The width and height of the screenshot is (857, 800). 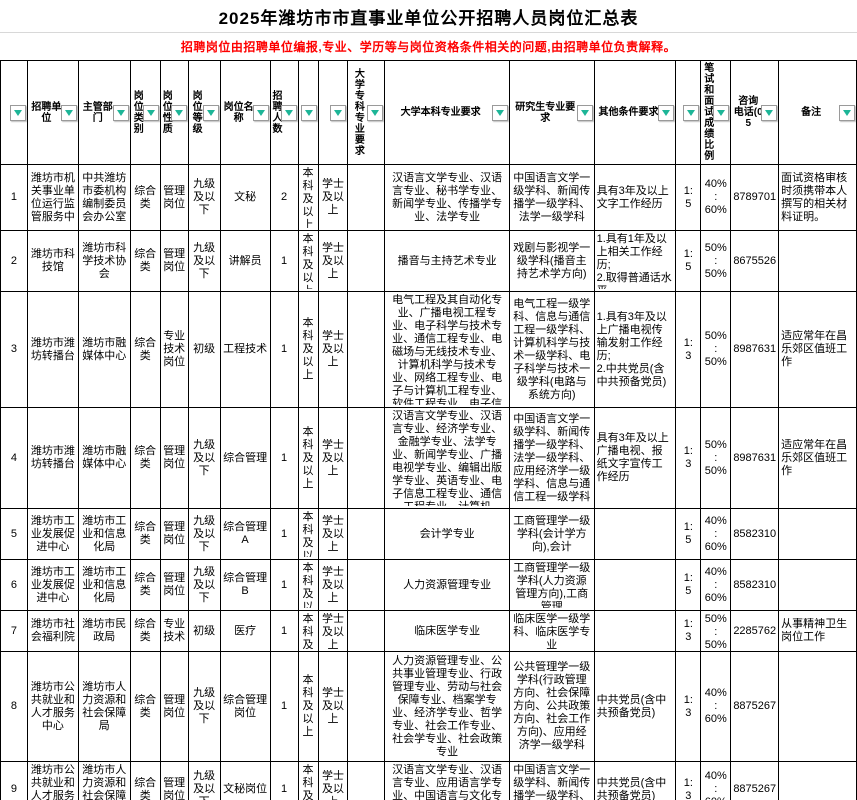 I want to click on column-header: 招聘单位, so click(x=52, y=112).